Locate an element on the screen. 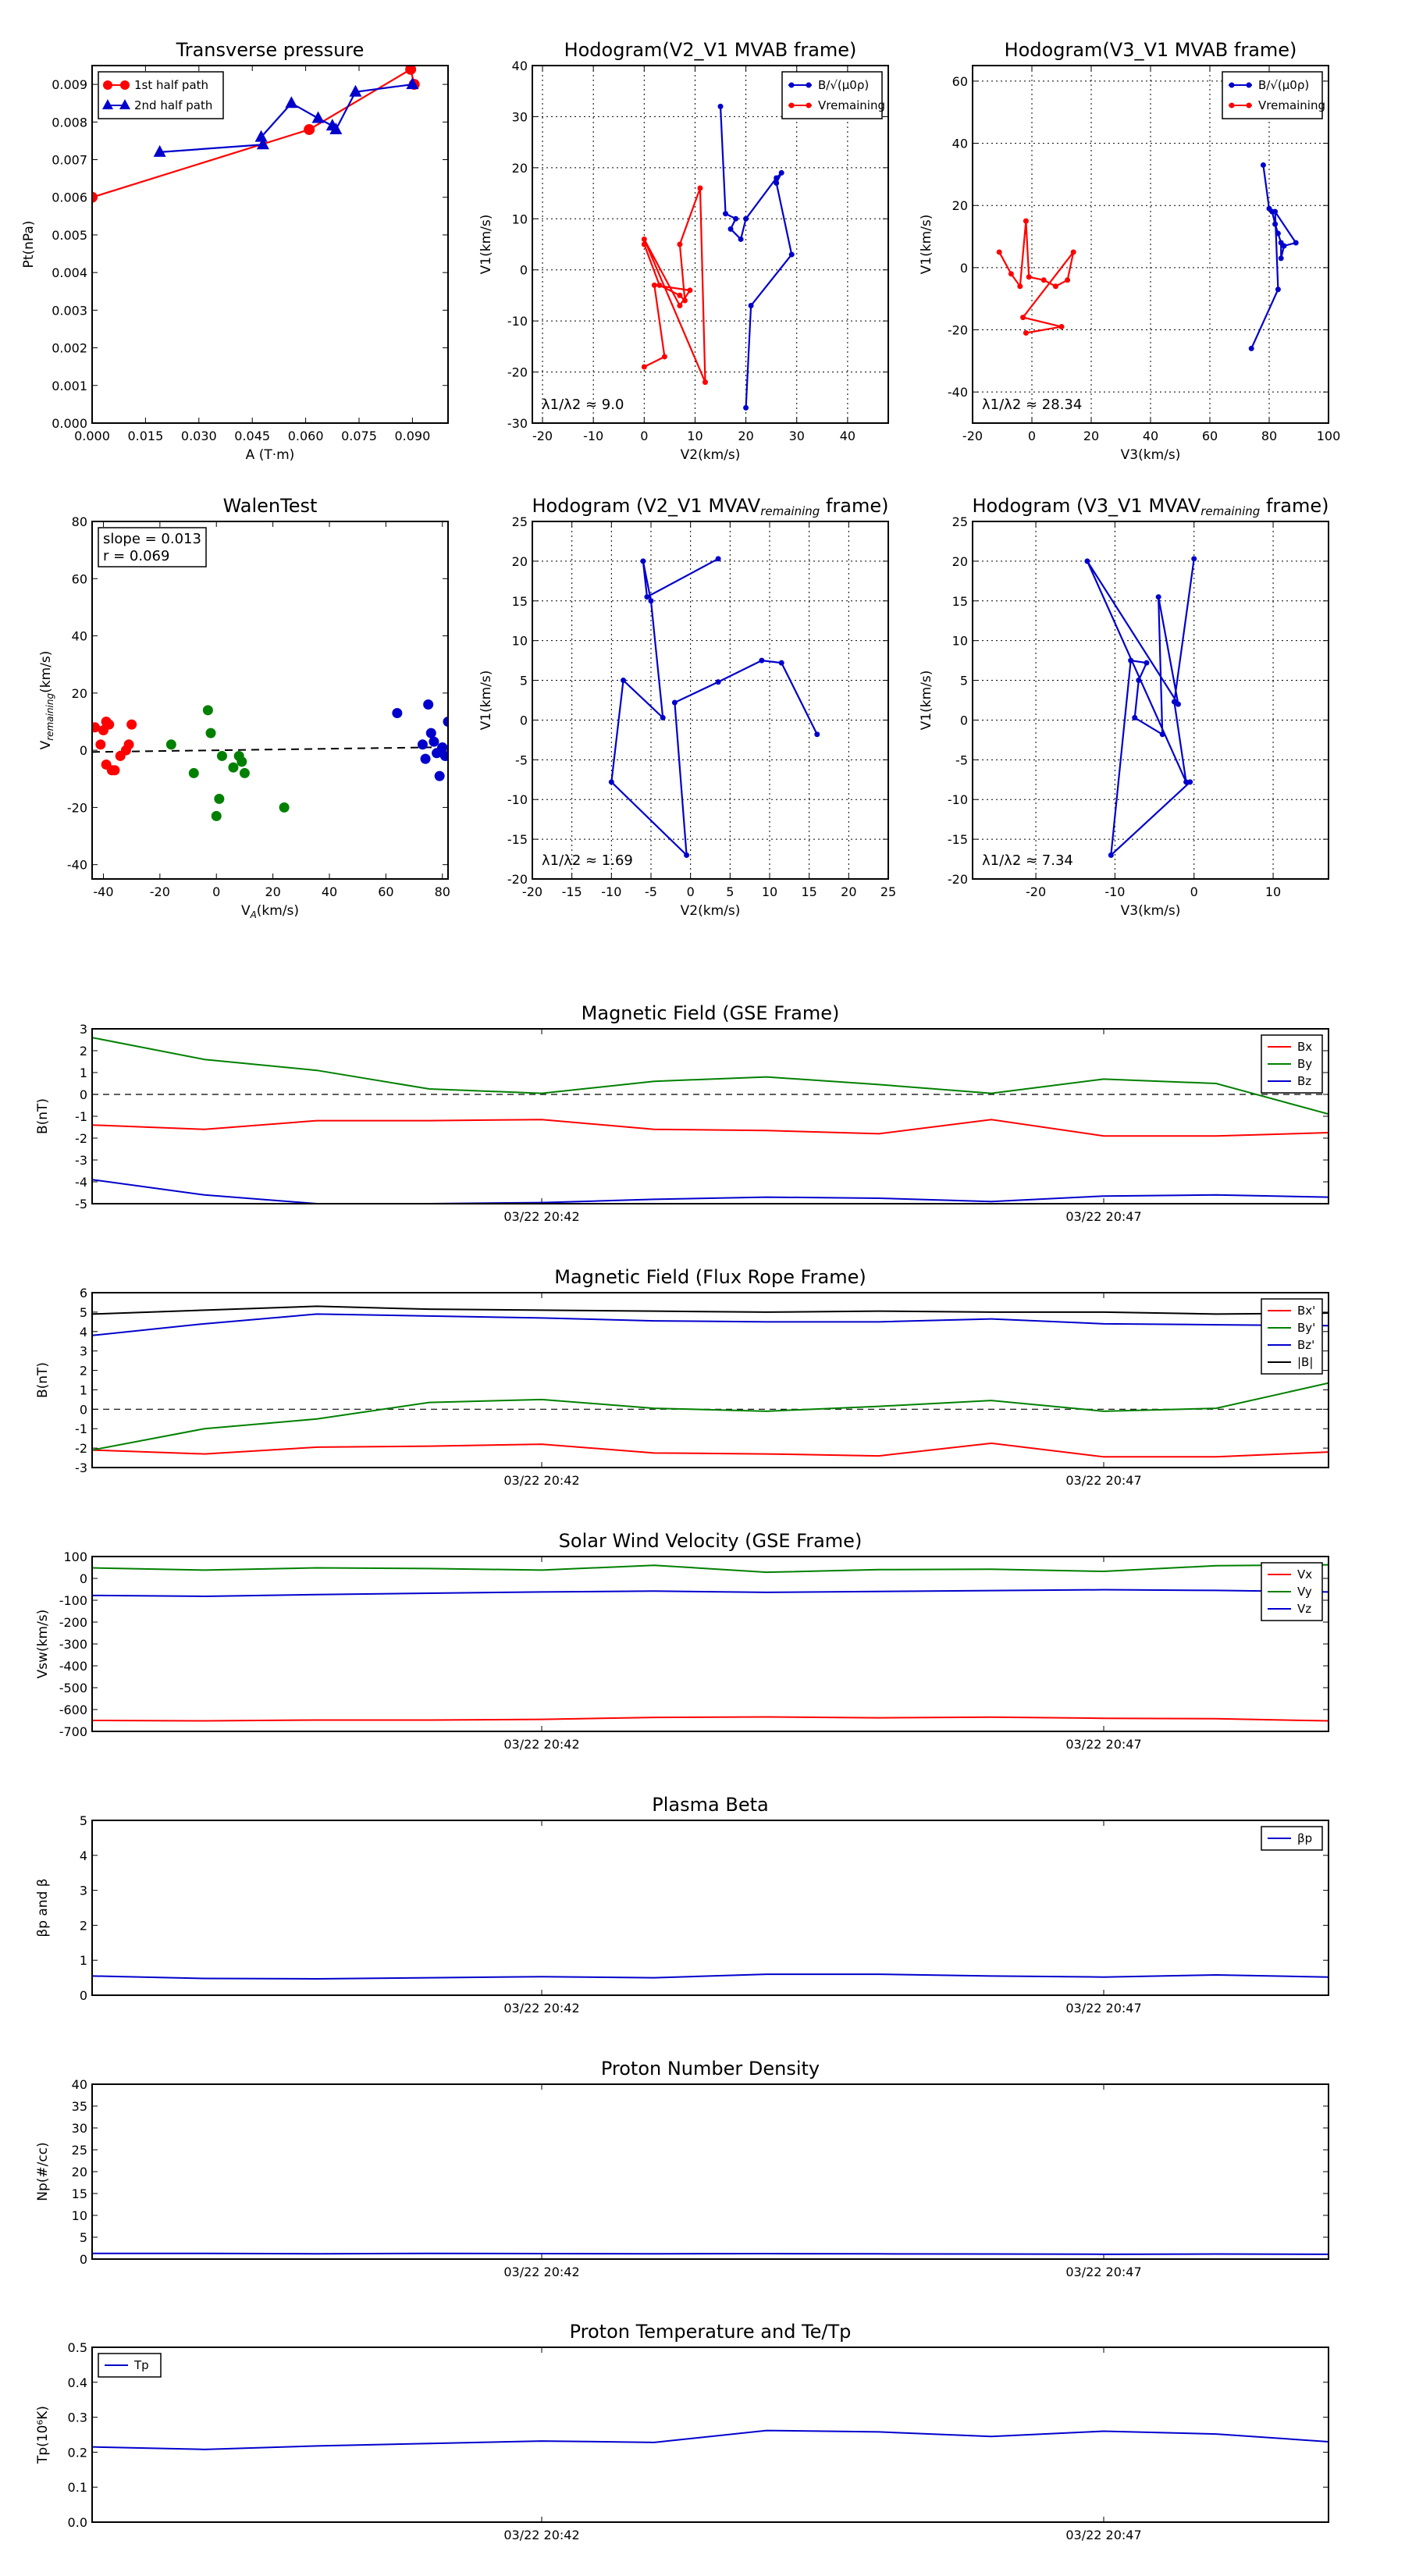 The width and height of the screenshot is (1405, 2576). legend-box is located at coordinates (1273, 95).